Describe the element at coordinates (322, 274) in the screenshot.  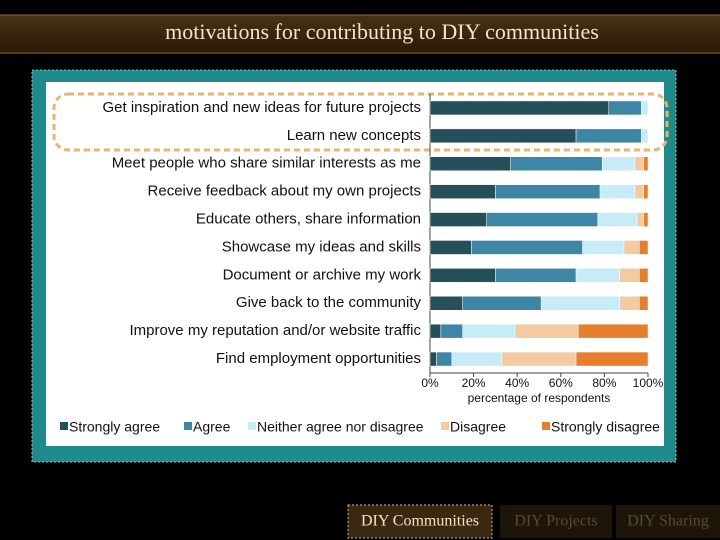
I see `category-label: Document or archive my work` at that location.